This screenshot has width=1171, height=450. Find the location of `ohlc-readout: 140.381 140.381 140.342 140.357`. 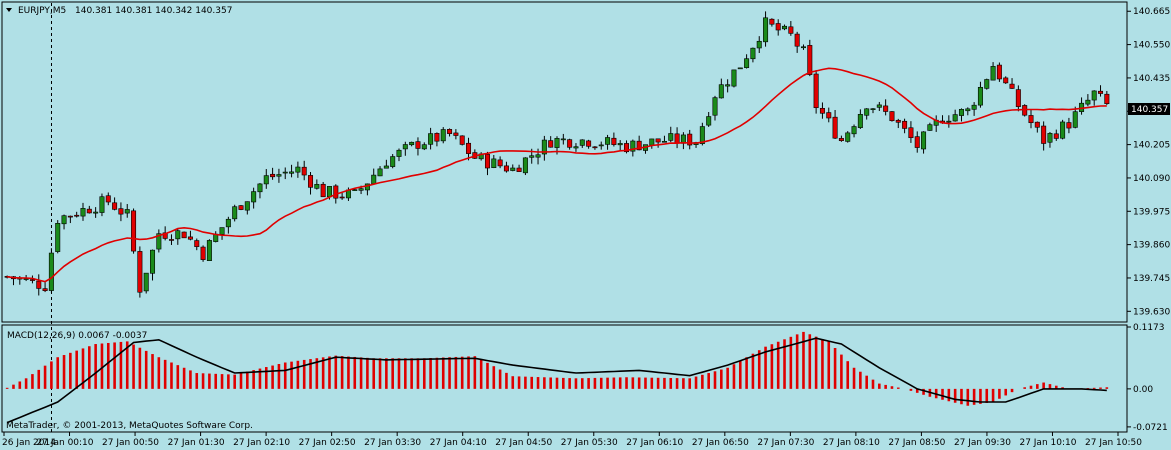

ohlc-readout: 140.381 140.381 140.342 140.357 is located at coordinates (153, 11).